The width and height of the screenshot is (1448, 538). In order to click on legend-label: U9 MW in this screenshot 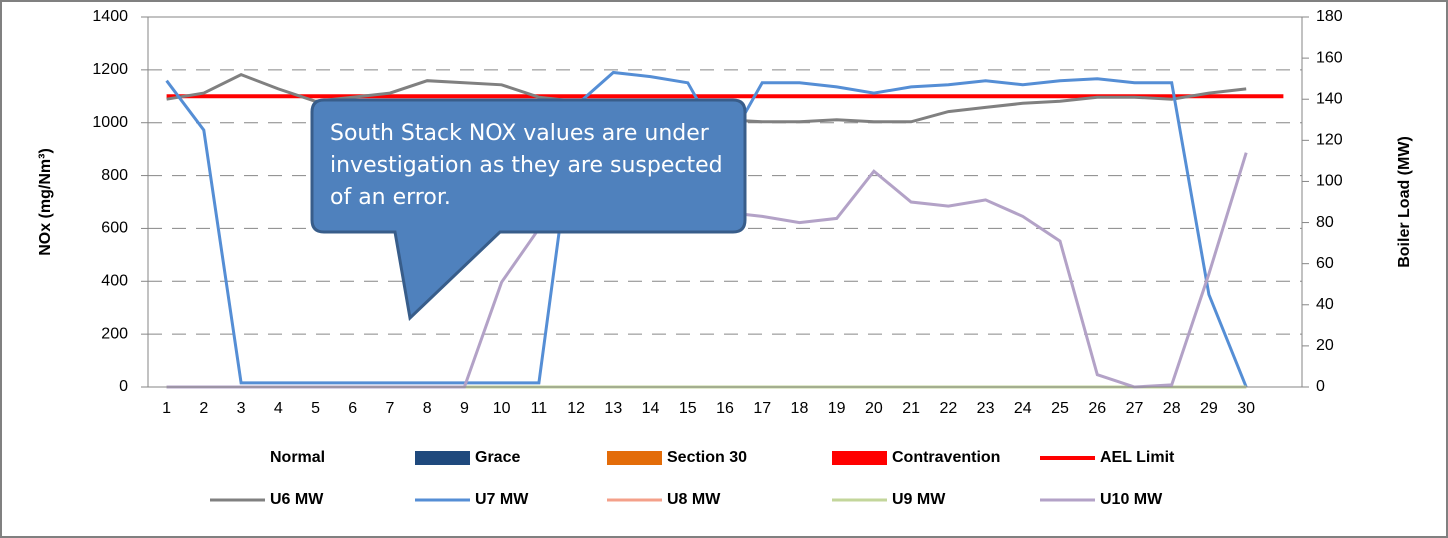, I will do `click(919, 499)`.